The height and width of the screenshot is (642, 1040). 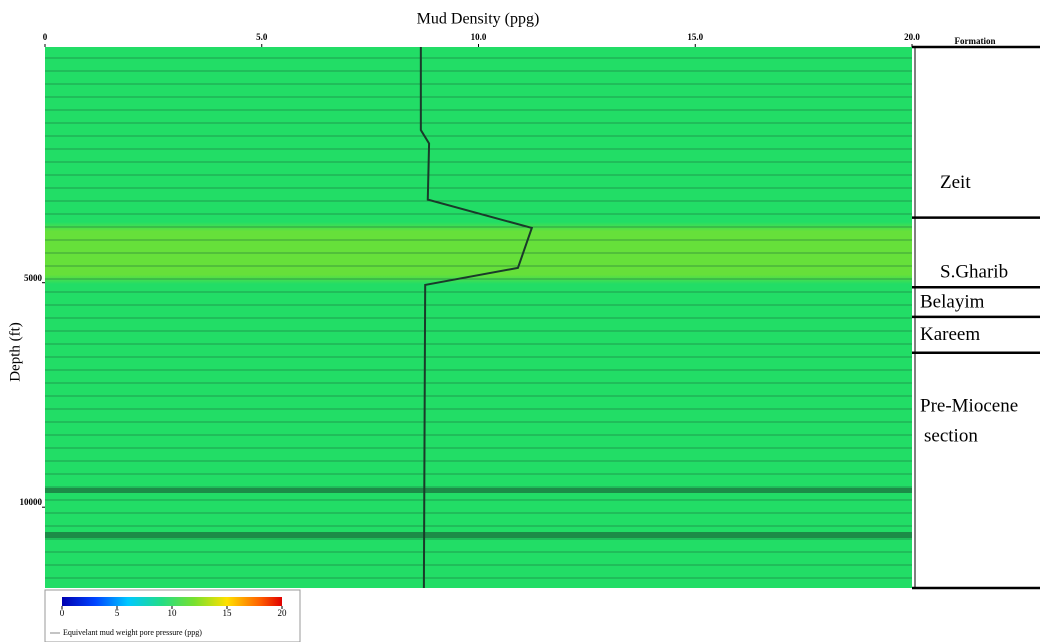 What do you see at coordinates (478, 19) in the screenshot?
I see `x-axis-title: Mud Density (ppg)` at bounding box center [478, 19].